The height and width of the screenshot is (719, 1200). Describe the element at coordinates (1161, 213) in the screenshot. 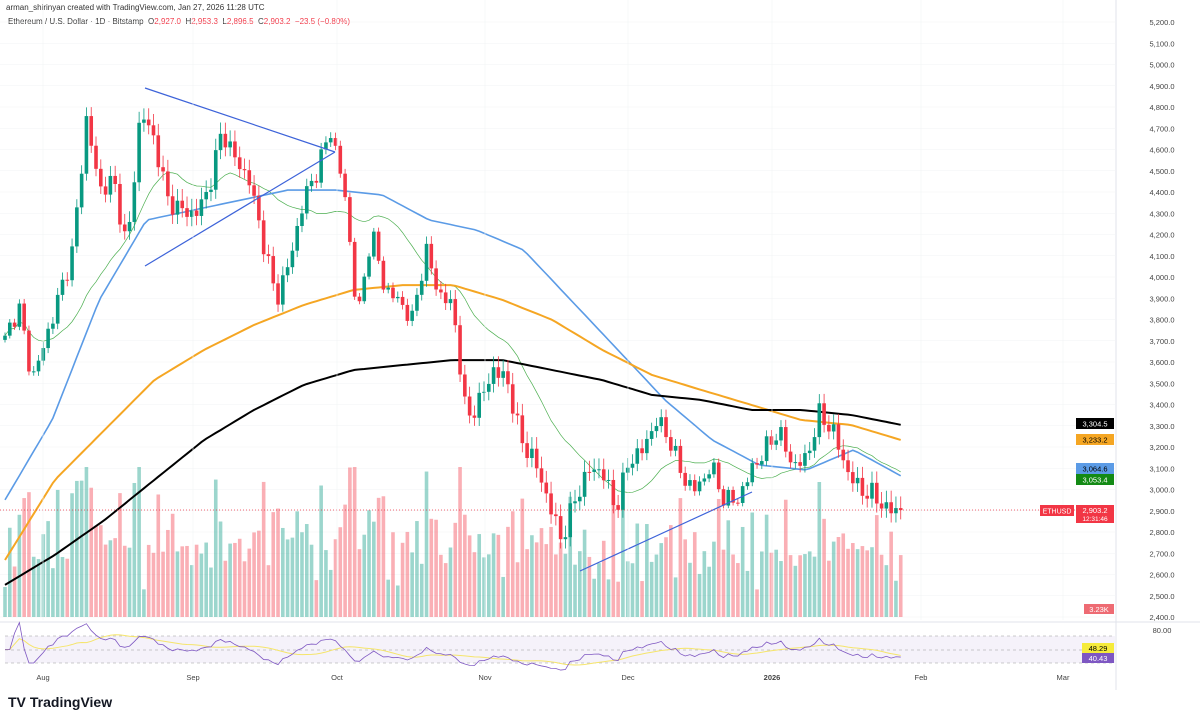

I see `price-tick: 4,300.0` at that location.